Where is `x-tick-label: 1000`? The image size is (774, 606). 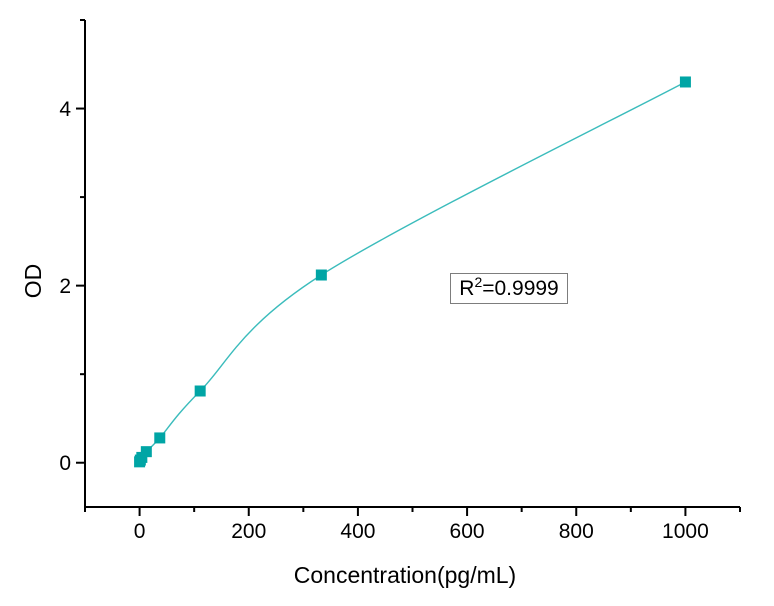
x-tick-label: 1000 is located at coordinates (685, 531).